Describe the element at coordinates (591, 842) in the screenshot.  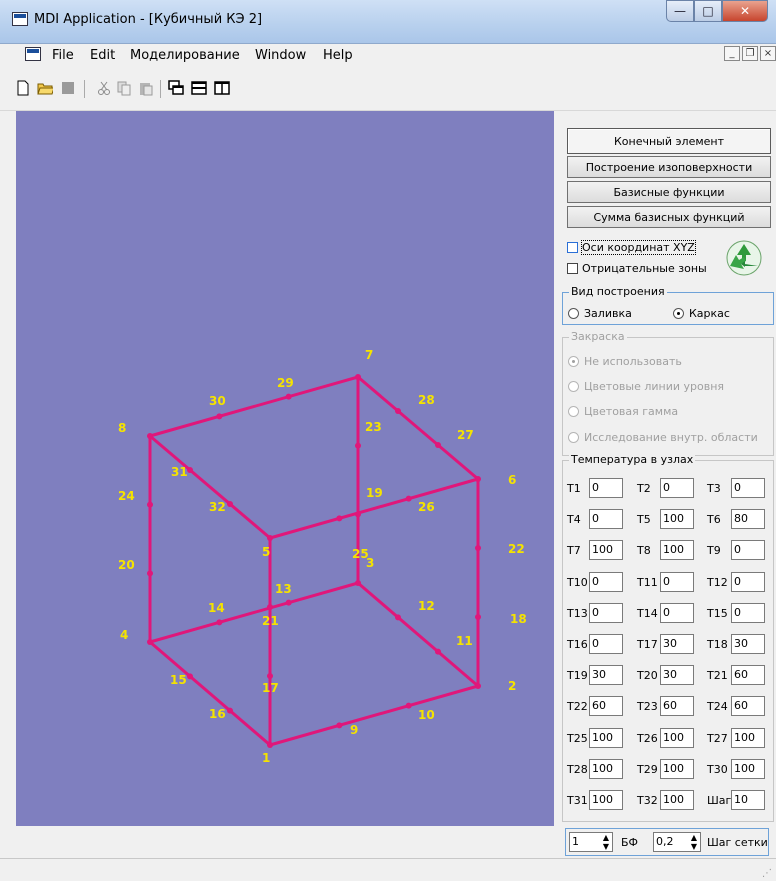
I see `element-spinner: 1 ▲ ▼` at that location.